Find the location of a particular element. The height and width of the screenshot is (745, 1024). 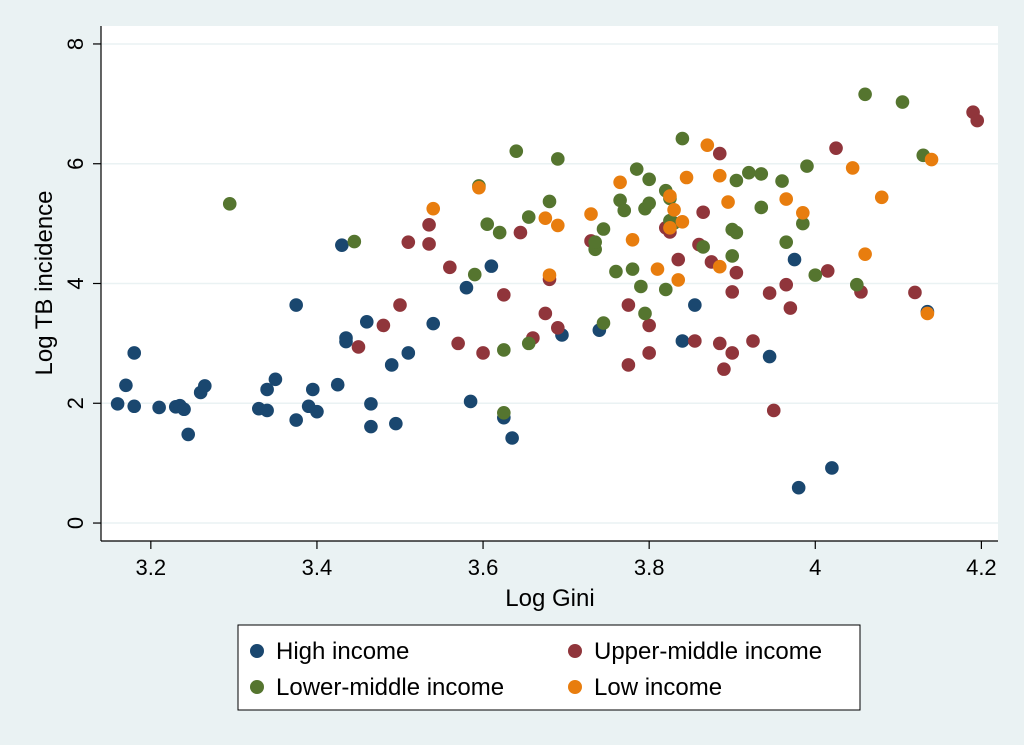

x-tick-label: 3.4 is located at coordinates (317, 567).